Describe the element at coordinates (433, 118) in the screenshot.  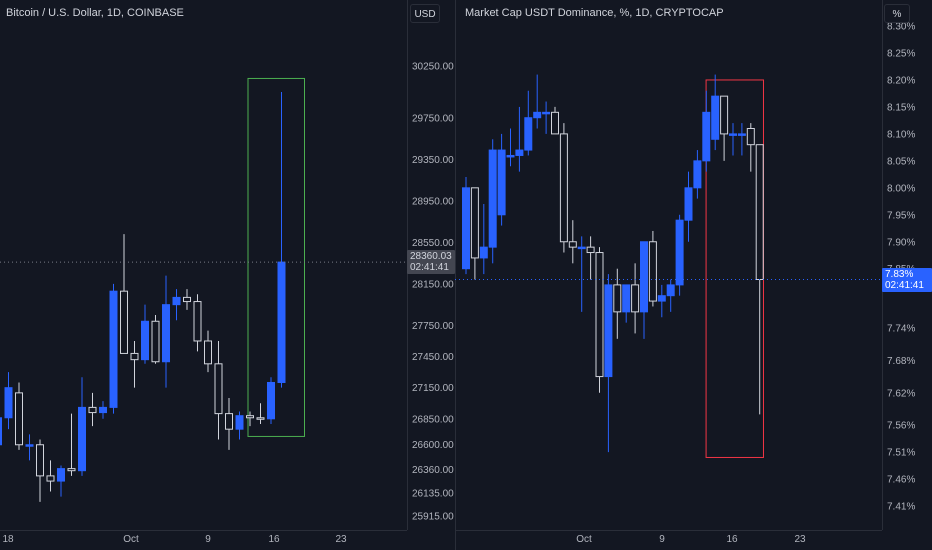
I see `btc-y-tick-label: 29750.00` at that location.